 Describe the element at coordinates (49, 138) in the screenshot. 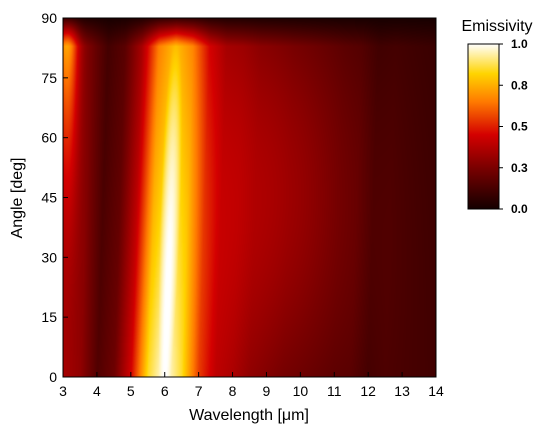

I see `y-tick-label: 60` at that location.